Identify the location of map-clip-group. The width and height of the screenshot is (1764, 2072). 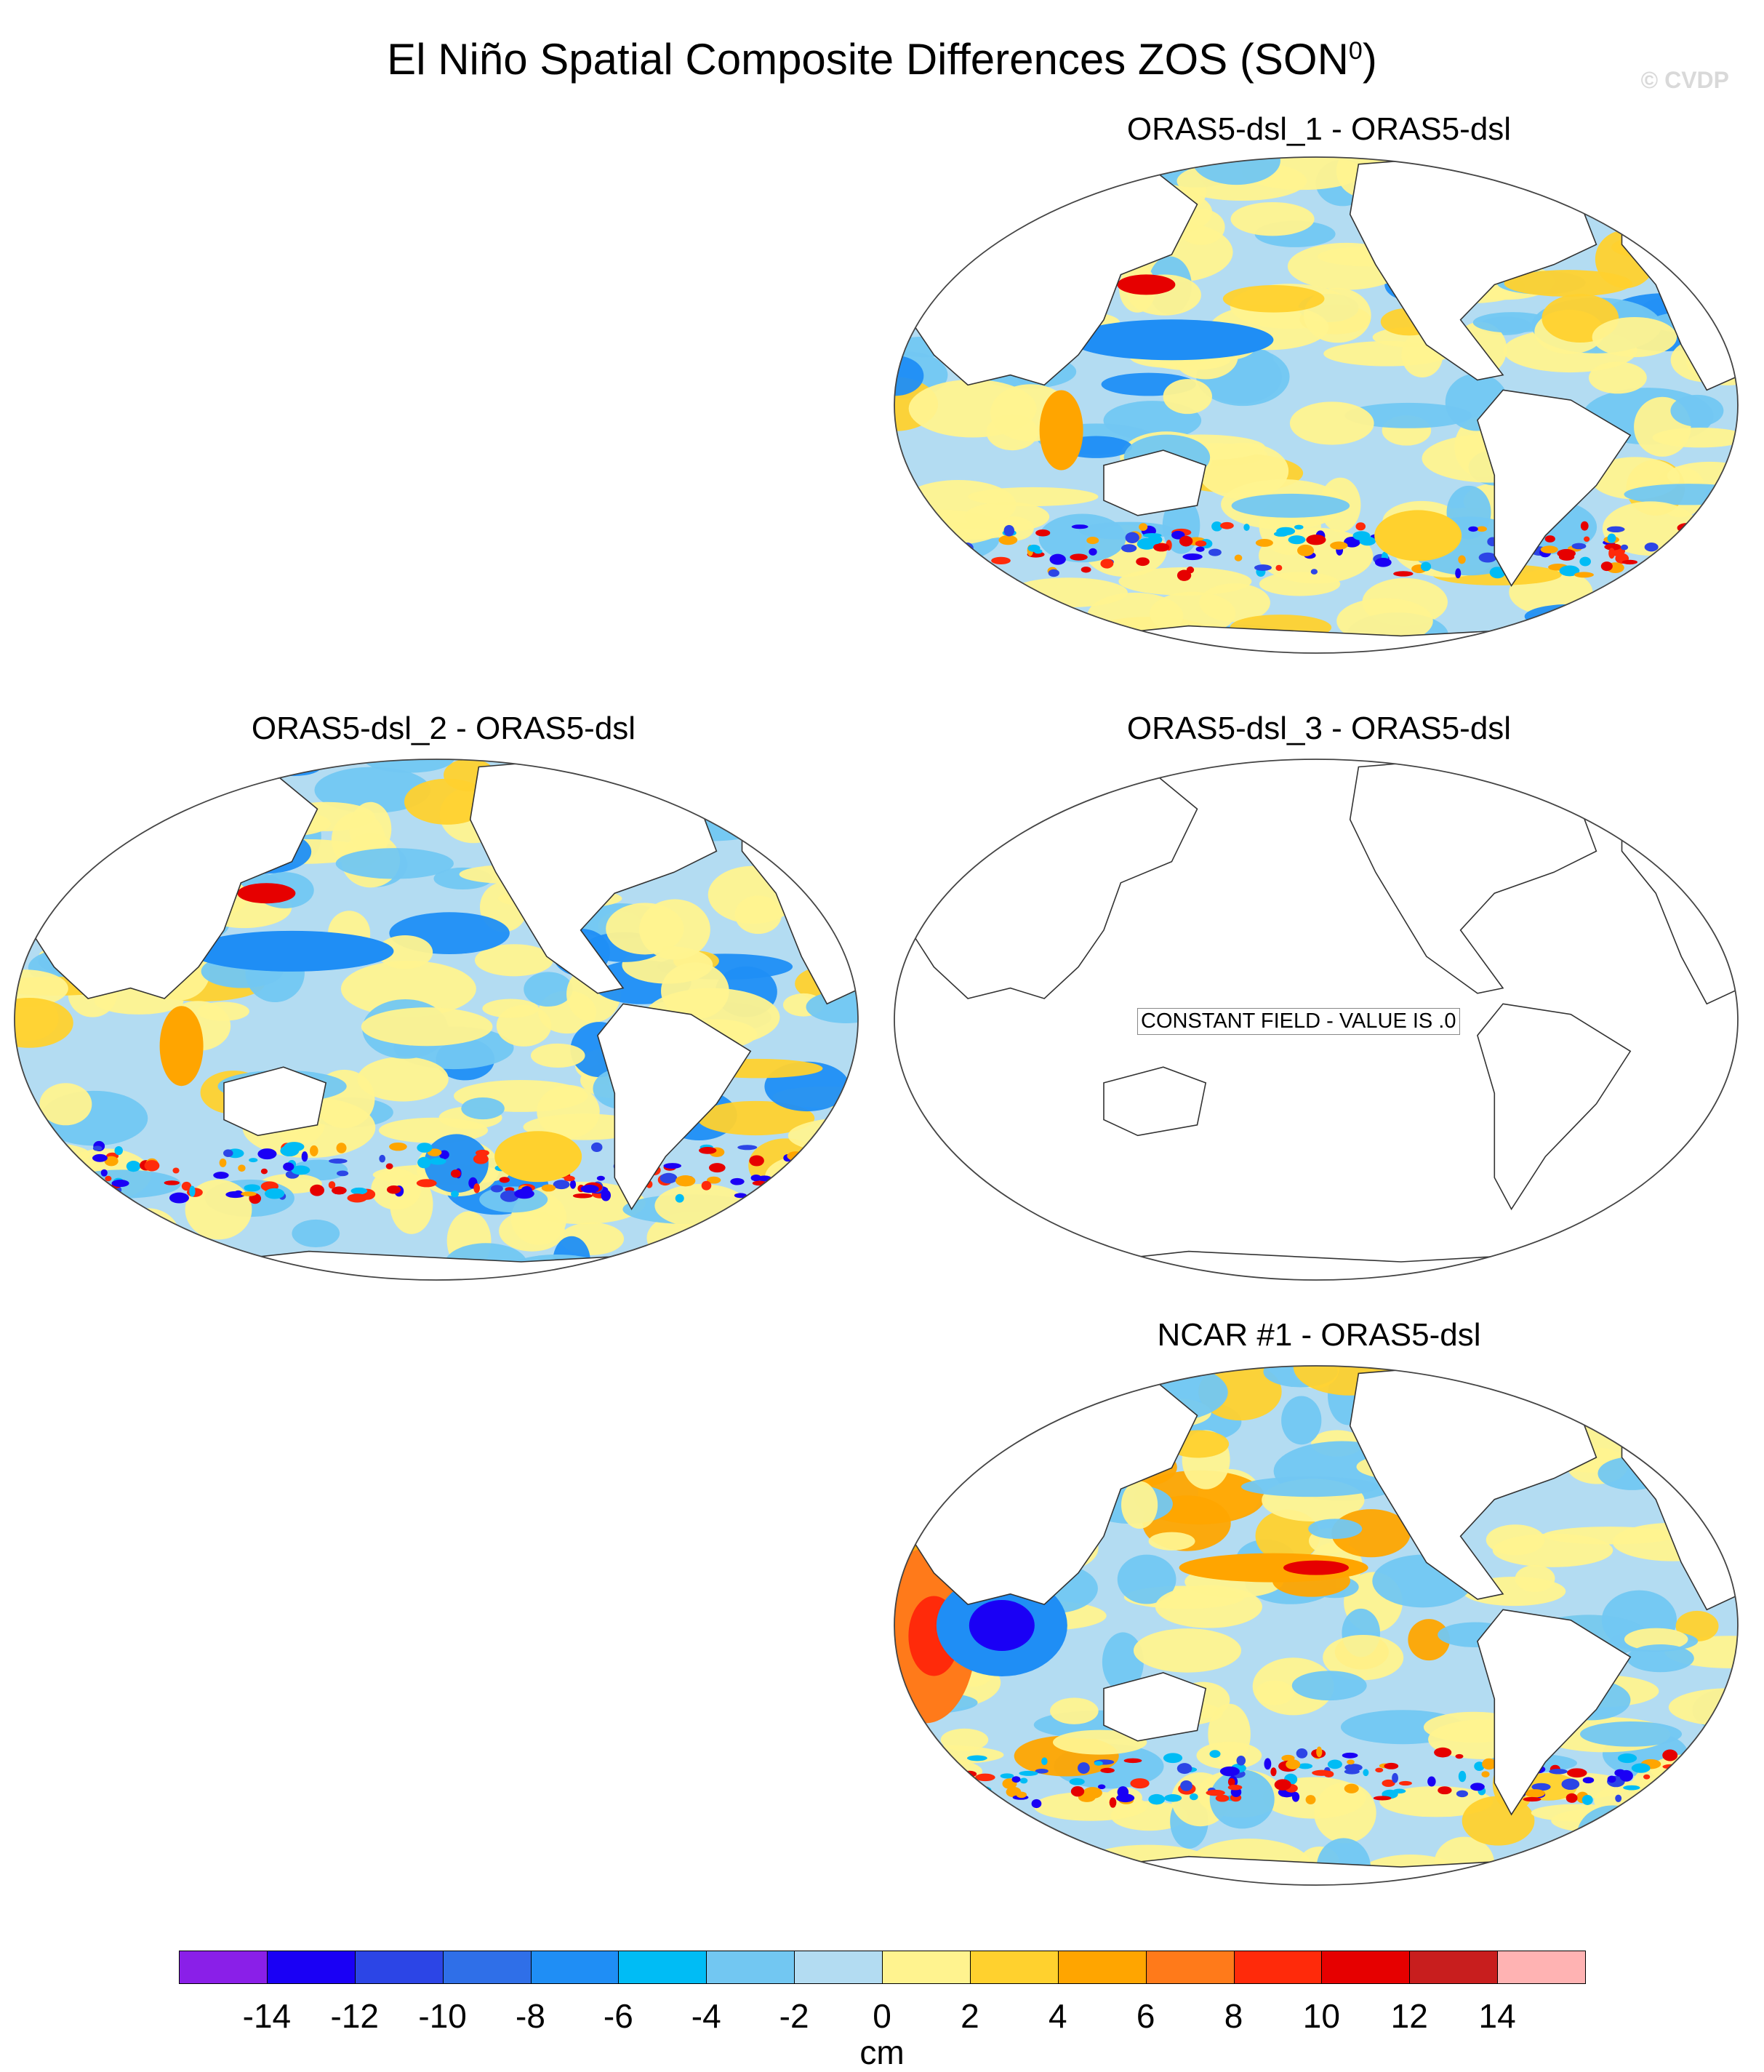
(1316, 405).